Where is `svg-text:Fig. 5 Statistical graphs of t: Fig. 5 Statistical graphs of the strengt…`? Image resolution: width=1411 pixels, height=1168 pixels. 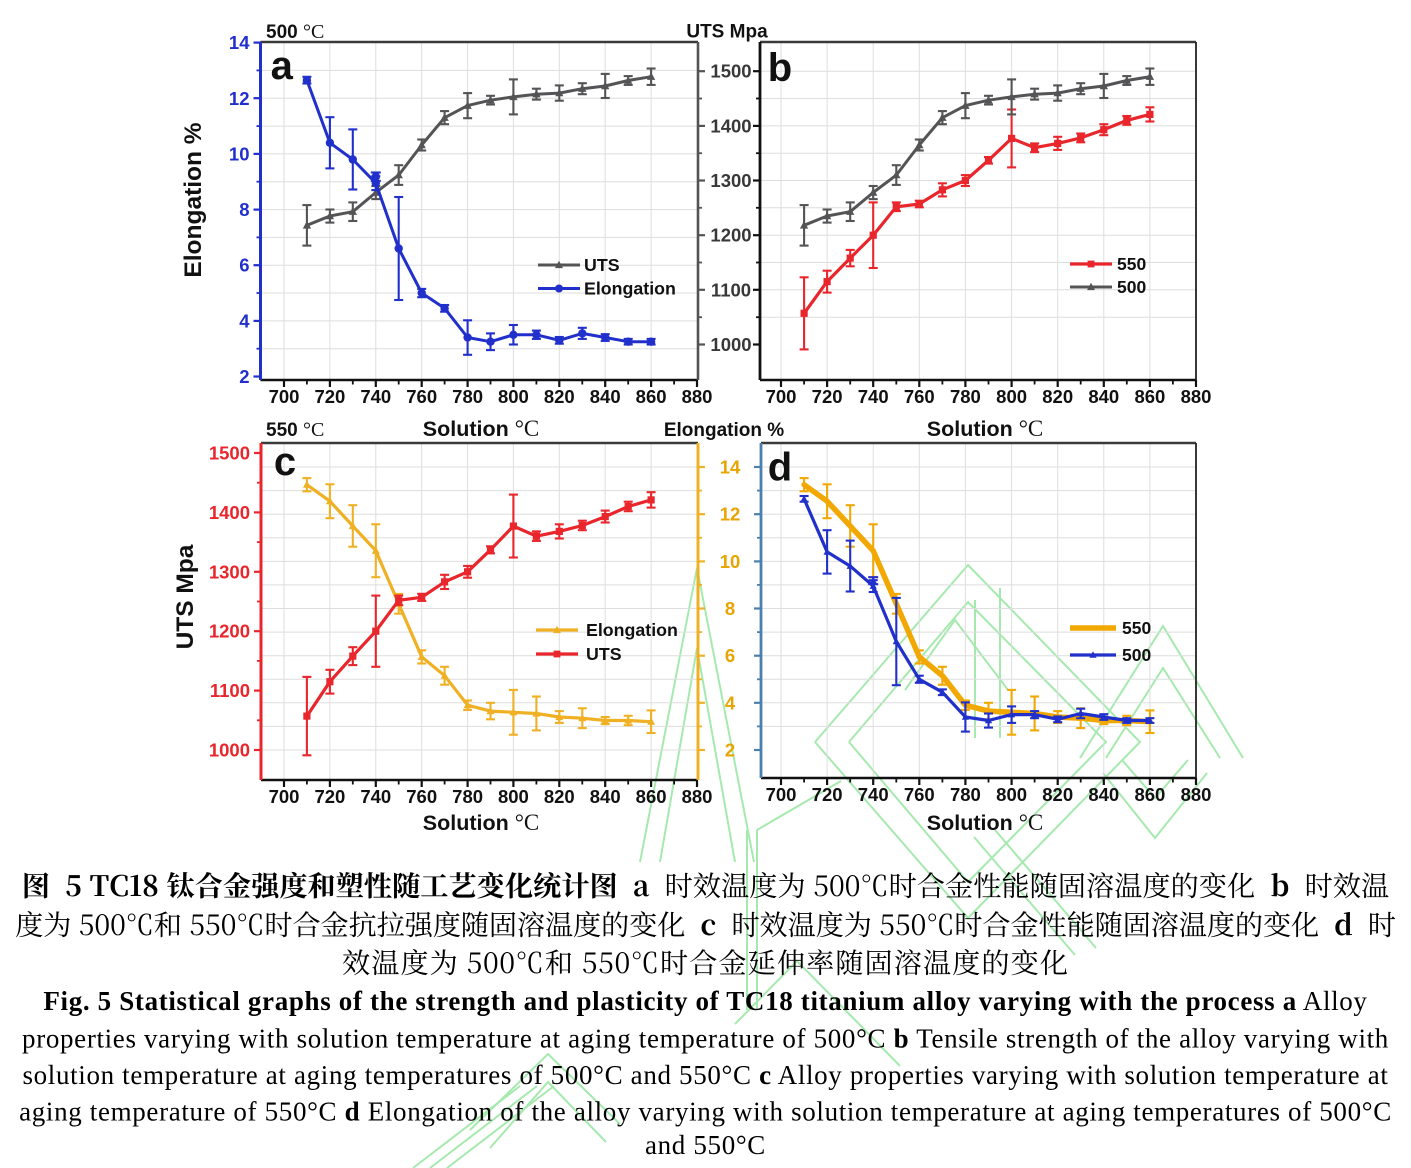 svg-text:Fig. 5 Statistical graphs of t: Fig. 5 Statistical graphs of the strengt… is located at coordinates (705, 1001).